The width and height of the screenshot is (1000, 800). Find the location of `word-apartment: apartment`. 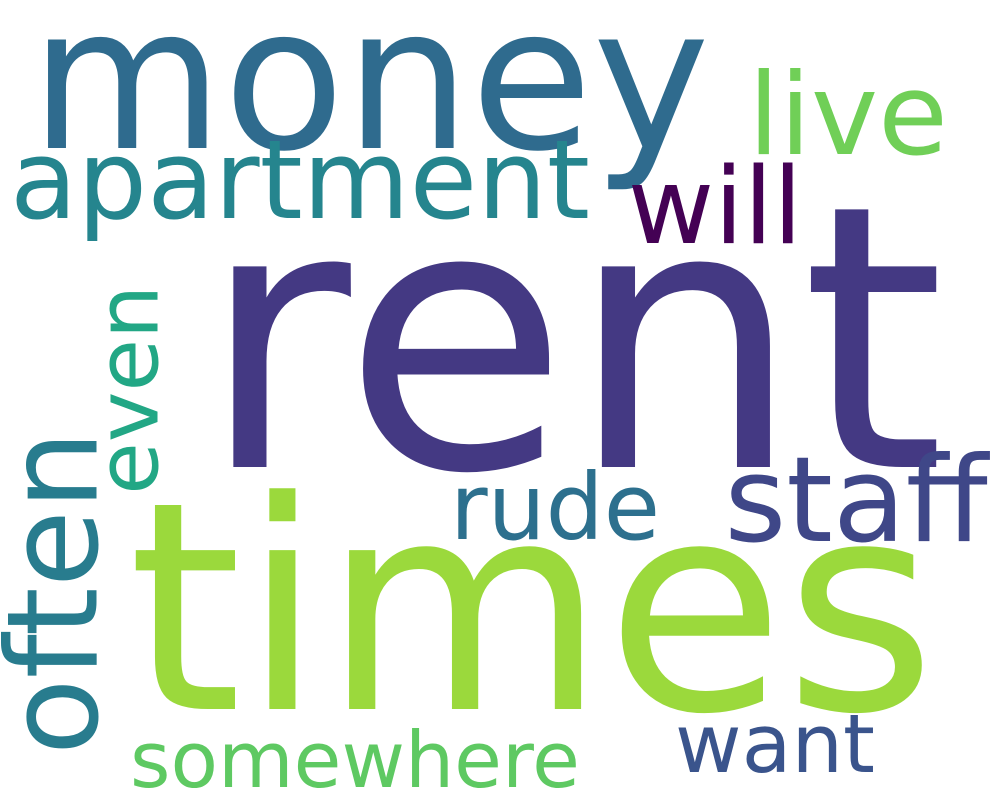

word-apartment: apartment is located at coordinates (300, 180).